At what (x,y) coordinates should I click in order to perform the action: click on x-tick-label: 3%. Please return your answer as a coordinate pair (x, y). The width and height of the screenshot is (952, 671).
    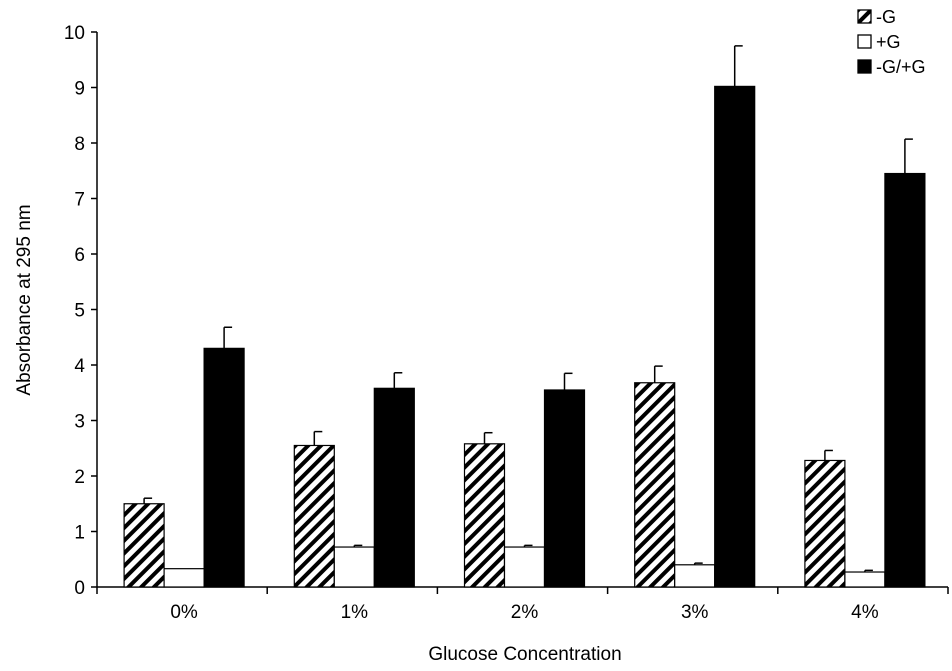
    Looking at the image, I should click on (695, 612).